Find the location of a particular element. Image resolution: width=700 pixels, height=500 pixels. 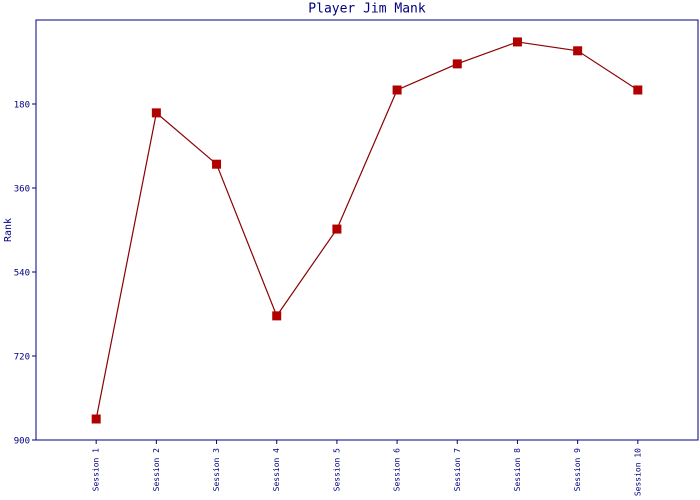

y-tick-label: 720 is located at coordinates (22, 358).